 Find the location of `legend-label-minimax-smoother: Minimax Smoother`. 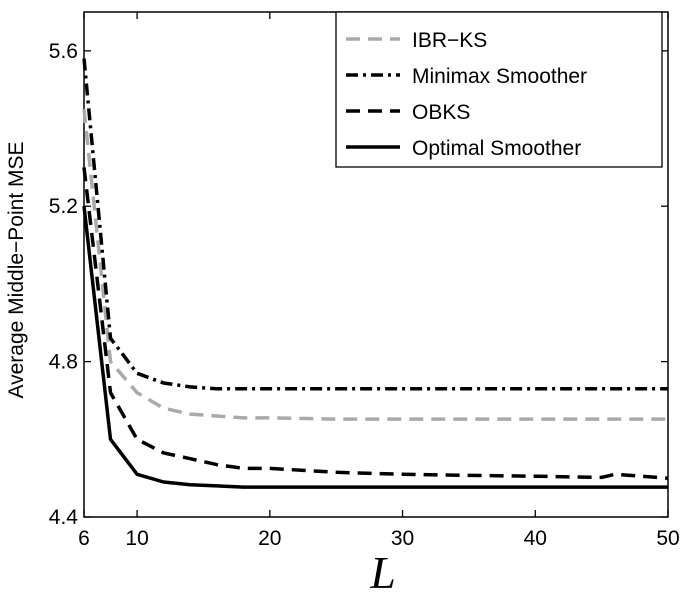

legend-label-minimax-smoother: Minimax Smoother is located at coordinates (499, 76).